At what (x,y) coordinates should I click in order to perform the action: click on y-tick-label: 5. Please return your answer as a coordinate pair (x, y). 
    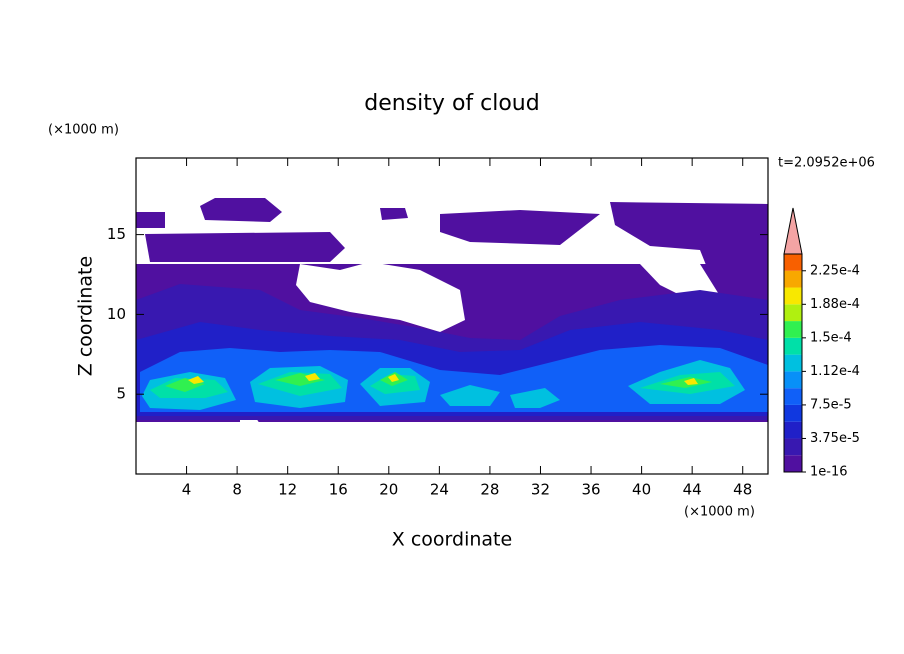
    Looking at the image, I should click on (121, 394).